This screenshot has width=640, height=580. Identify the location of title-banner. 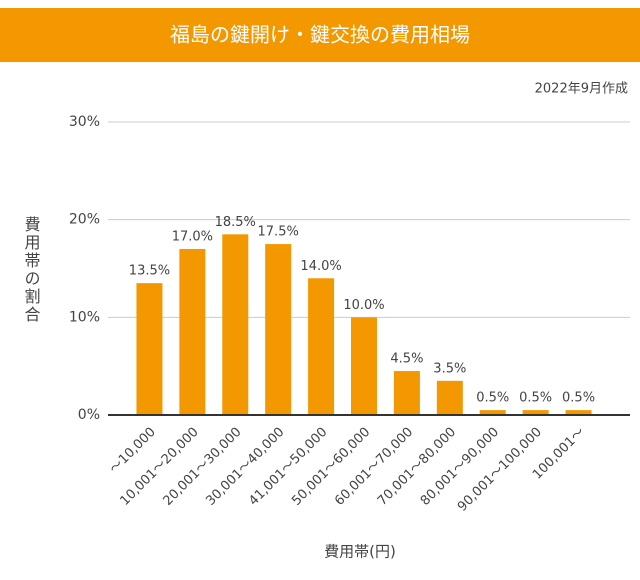
(320, 35).